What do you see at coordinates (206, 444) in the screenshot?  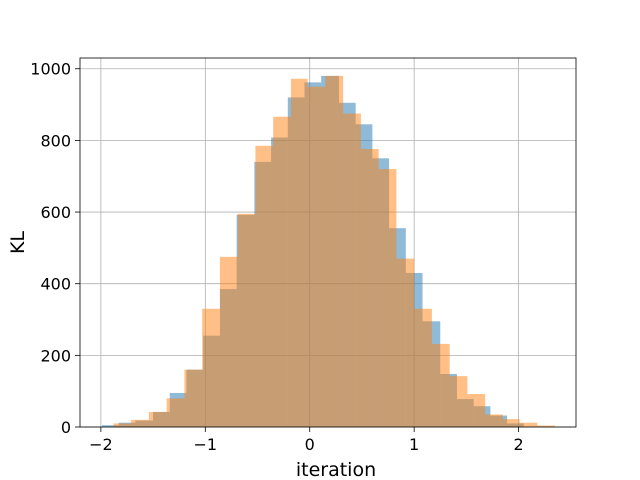 I see `x-tick-label: −1` at bounding box center [206, 444].